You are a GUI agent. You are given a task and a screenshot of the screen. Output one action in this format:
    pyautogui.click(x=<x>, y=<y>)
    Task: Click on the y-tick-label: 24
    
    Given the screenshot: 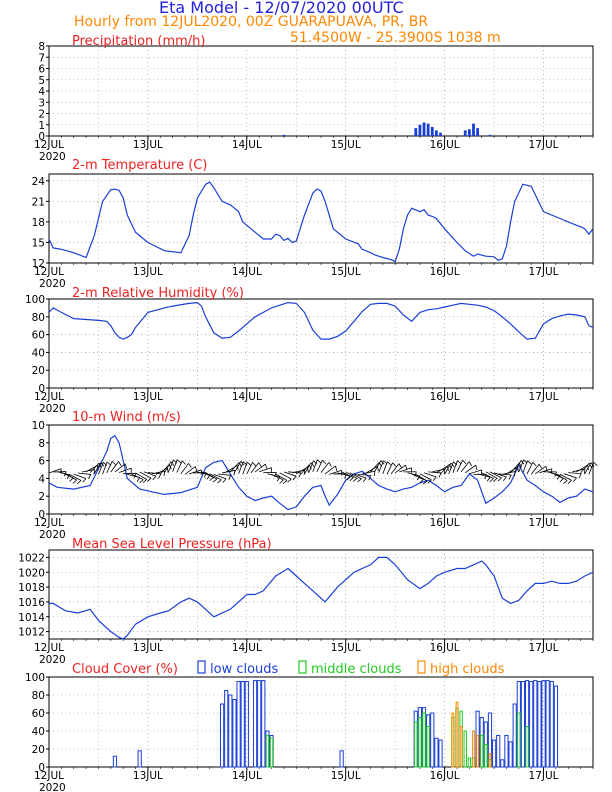 What is the action you would take?
    pyautogui.click(x=39, y=182)
    